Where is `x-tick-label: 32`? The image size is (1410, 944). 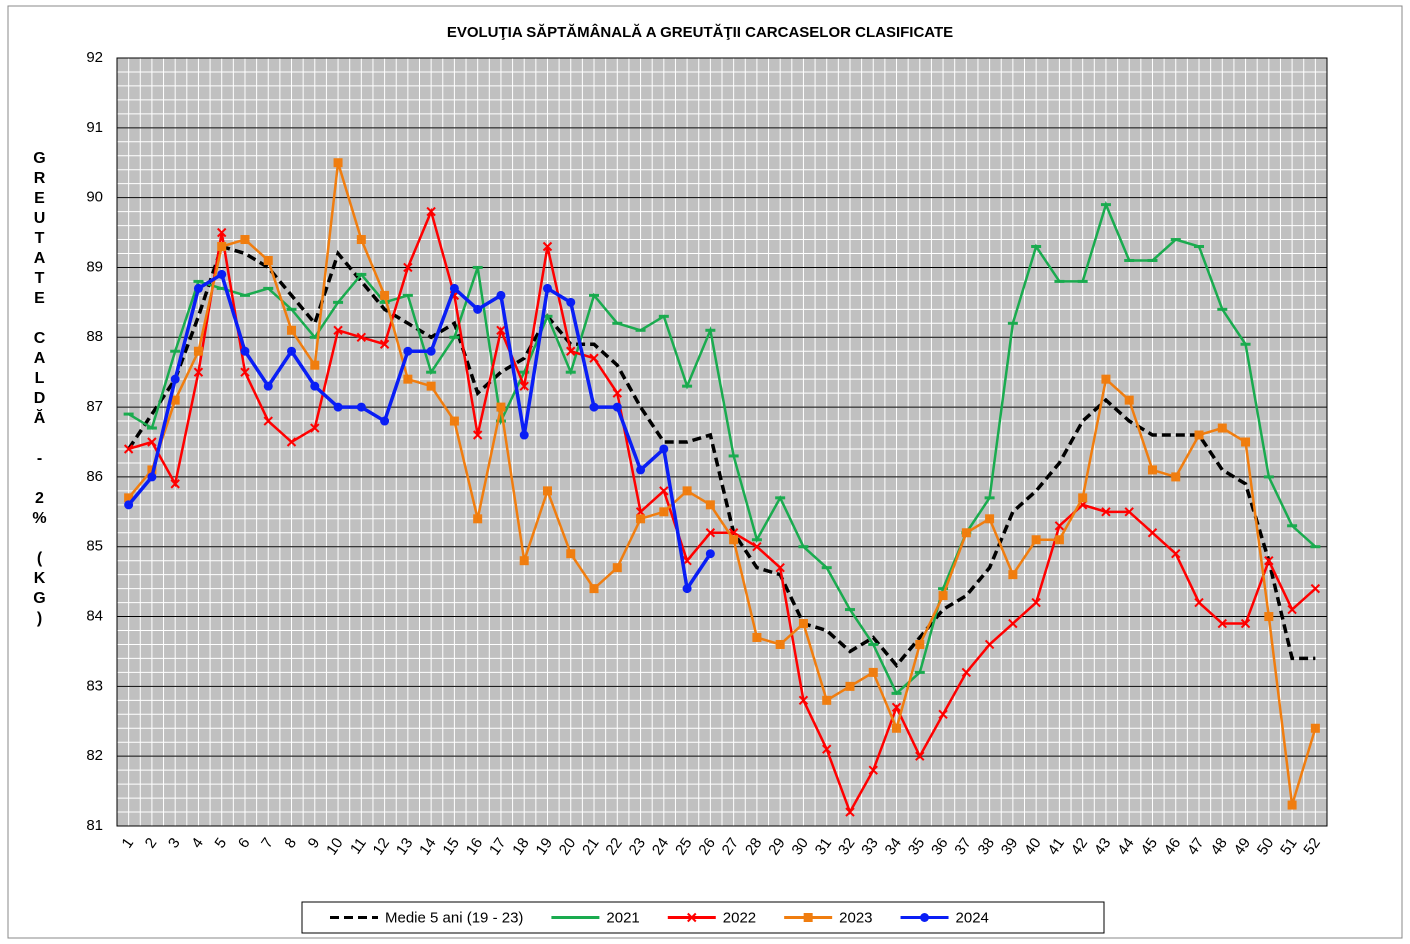
x-tick-label: 32 is located at coordinates (846, 846).